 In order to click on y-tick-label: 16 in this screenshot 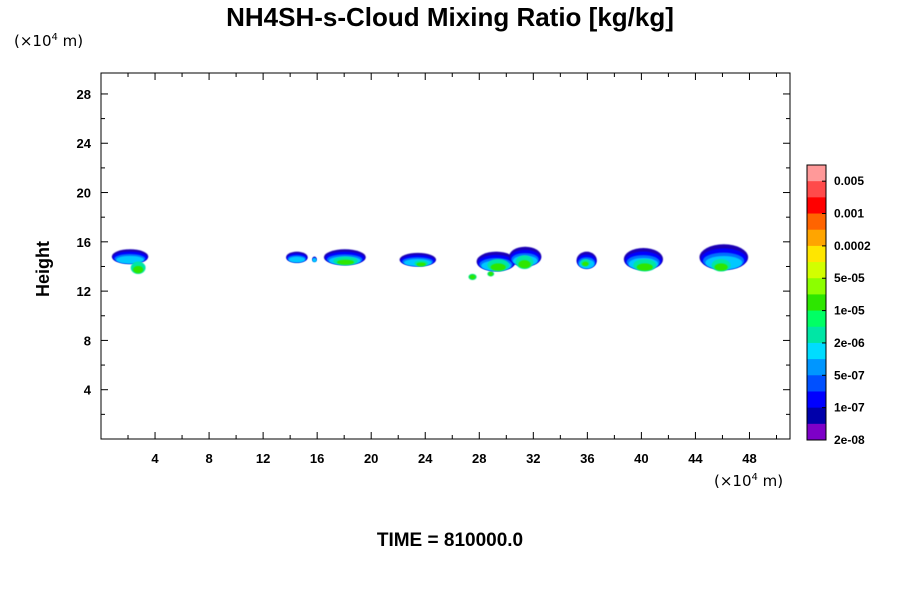, I will do `click(84, 242)`.